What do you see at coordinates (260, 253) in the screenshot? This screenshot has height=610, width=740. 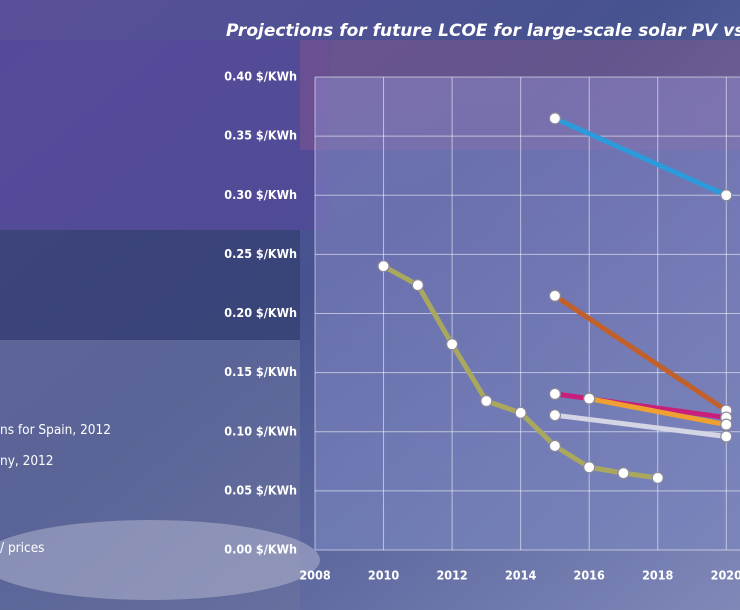 I see `y-tick-label: 0.25 $/KWh` at bounding box center [260, 253].